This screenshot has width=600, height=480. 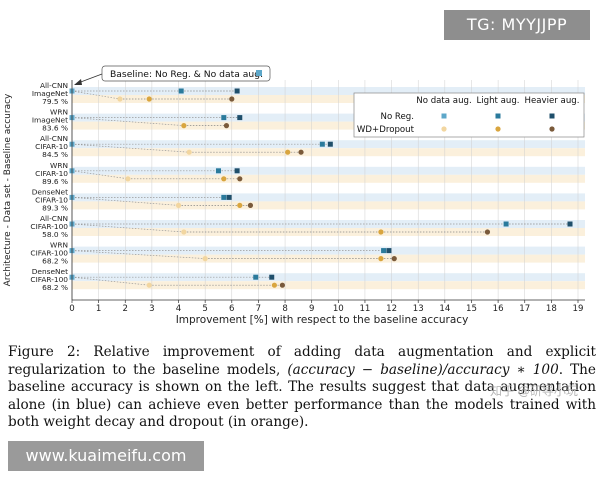 What do you see at coordinates (497, 101) in the screenshot?
I see `legend-header: Light aug.` at bounding box center [497, 101].